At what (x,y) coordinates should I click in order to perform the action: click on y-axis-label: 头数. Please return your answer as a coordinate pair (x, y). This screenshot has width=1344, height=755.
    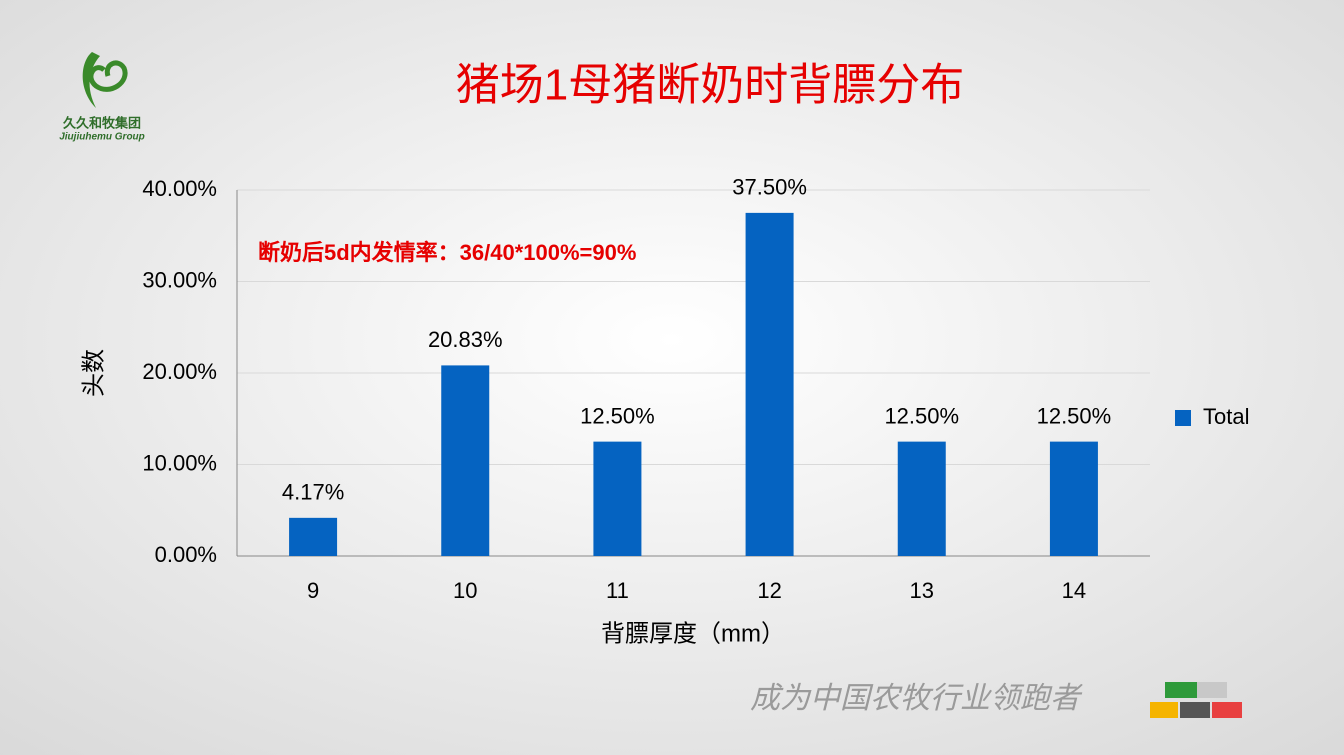
    Looking at the image, I should click on (93, 373).